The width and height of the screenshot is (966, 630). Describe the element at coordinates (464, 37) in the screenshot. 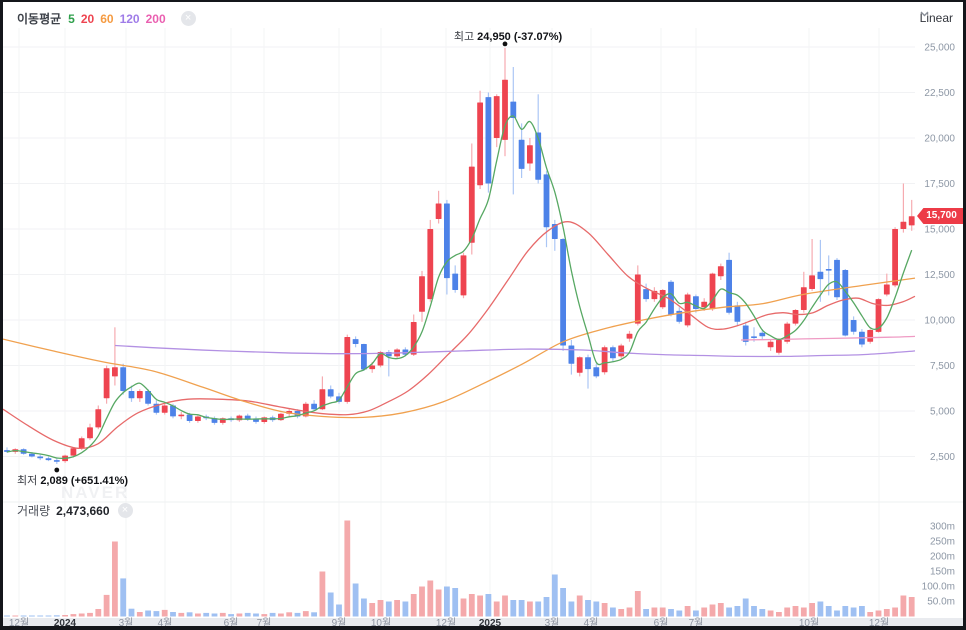

I see `high-label: 최고` at that location.